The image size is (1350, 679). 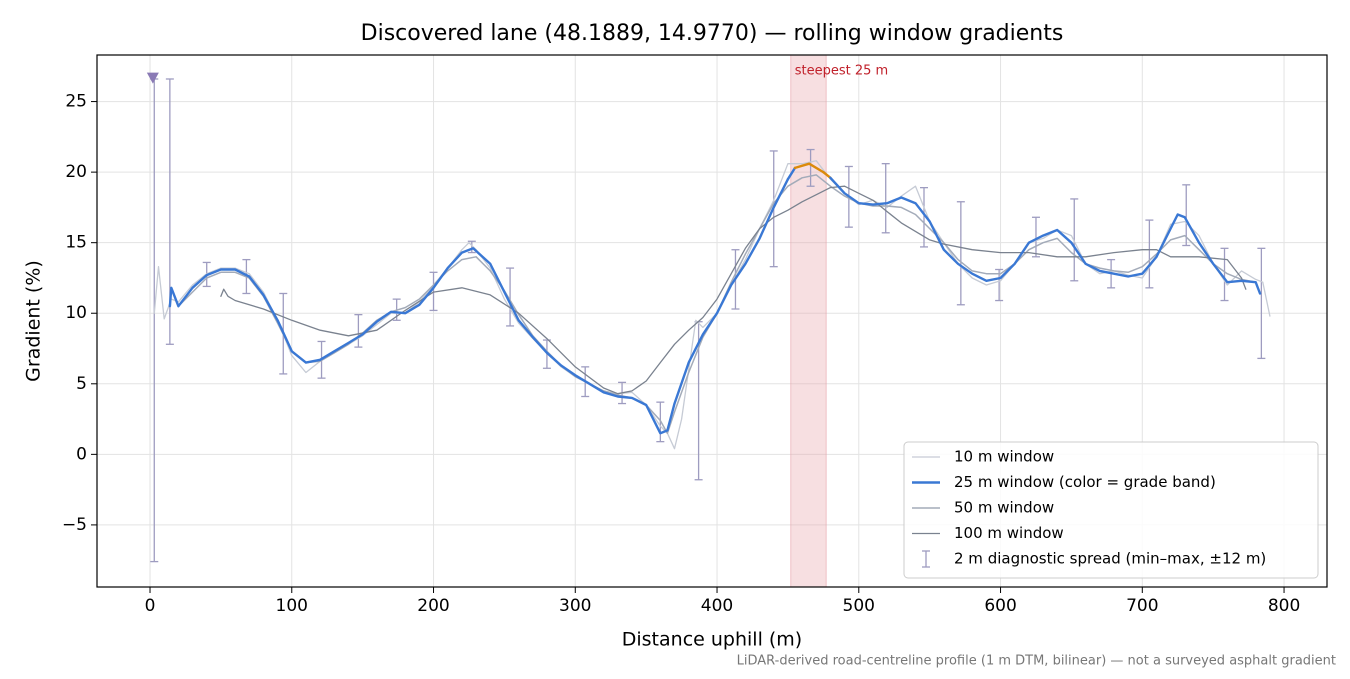 What do you see at coordinates (1110, 559) in the screenshot?
I see `legend-label: 2 m diagnostic spread (min–max, ±12 m)` at bounding box center [1110, 559].